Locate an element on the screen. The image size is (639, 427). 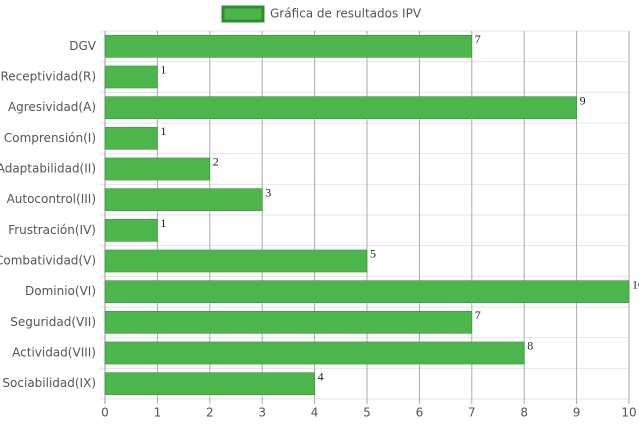
x-tick-label: 6 is located at coordinates (420, 413).